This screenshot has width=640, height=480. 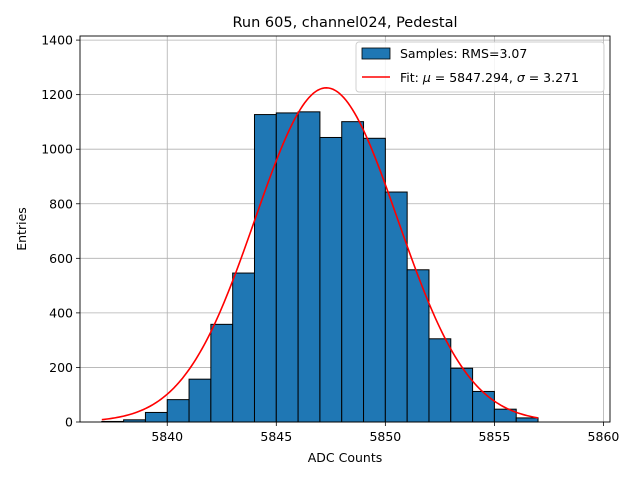 What do you see at coordinates (57, 149) in the screenshot?
I see `y-tick-label: 1000` at bounding box center [57, 149].